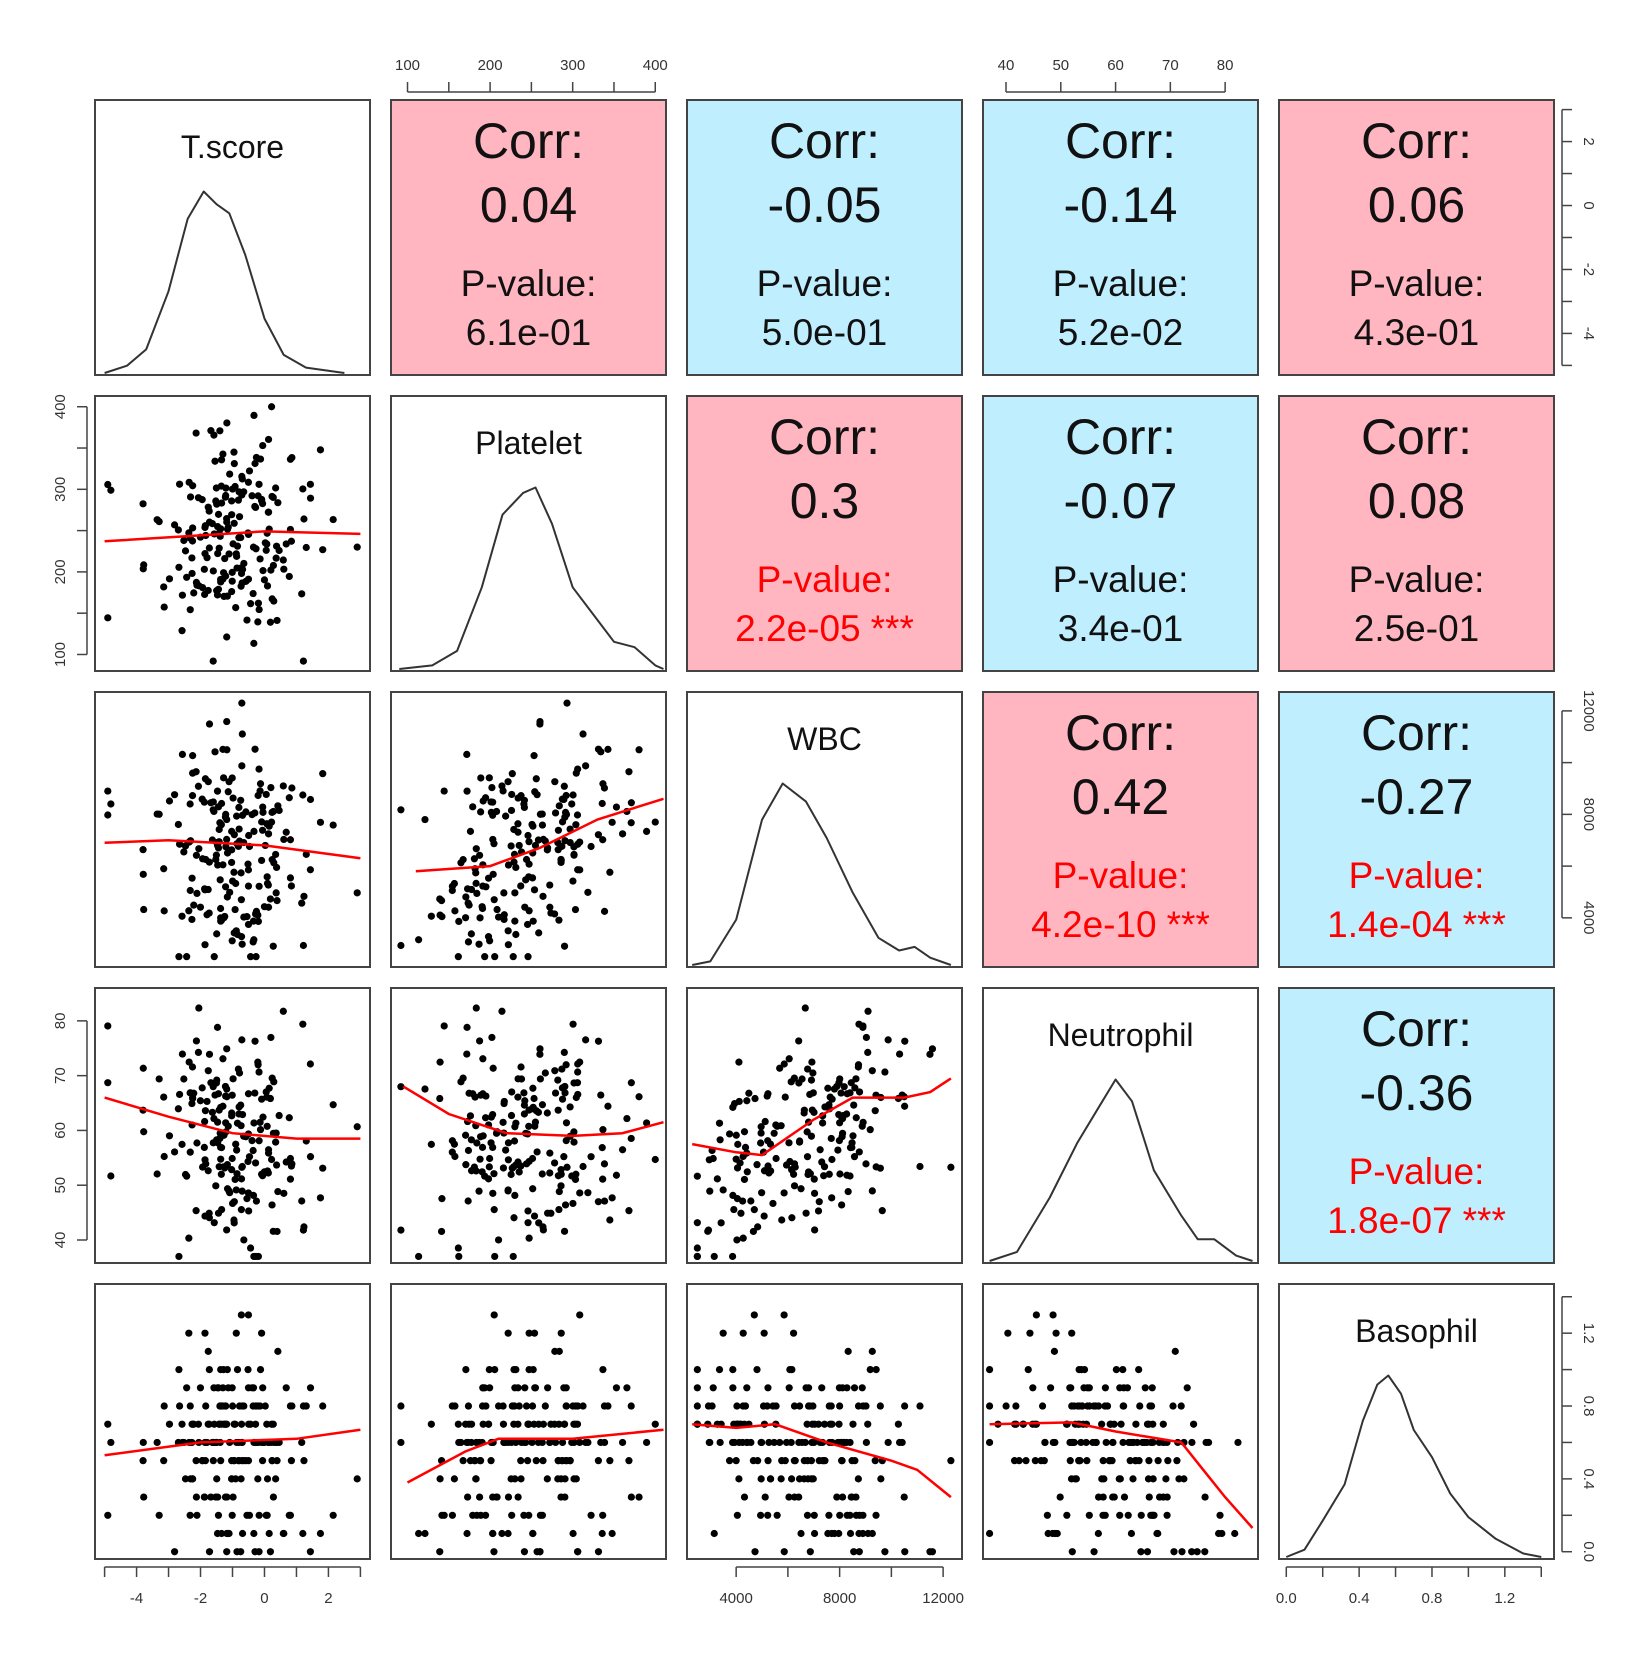  What do you see at coordinates (232, 237) in the screenshot?
I see `panel-0-0: T.score` at bounding box center [232, 237].